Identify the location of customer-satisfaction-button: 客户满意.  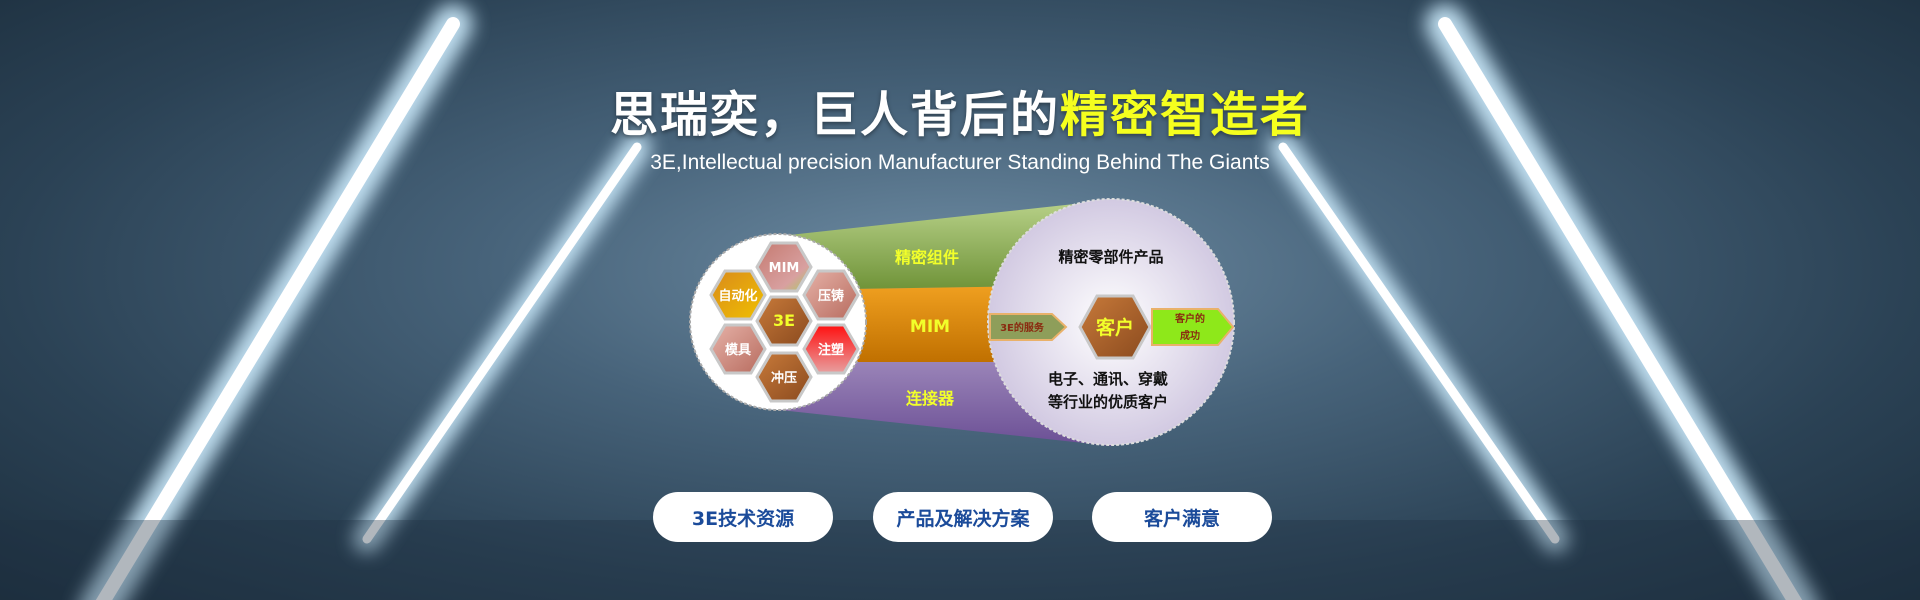
(1182, 517).